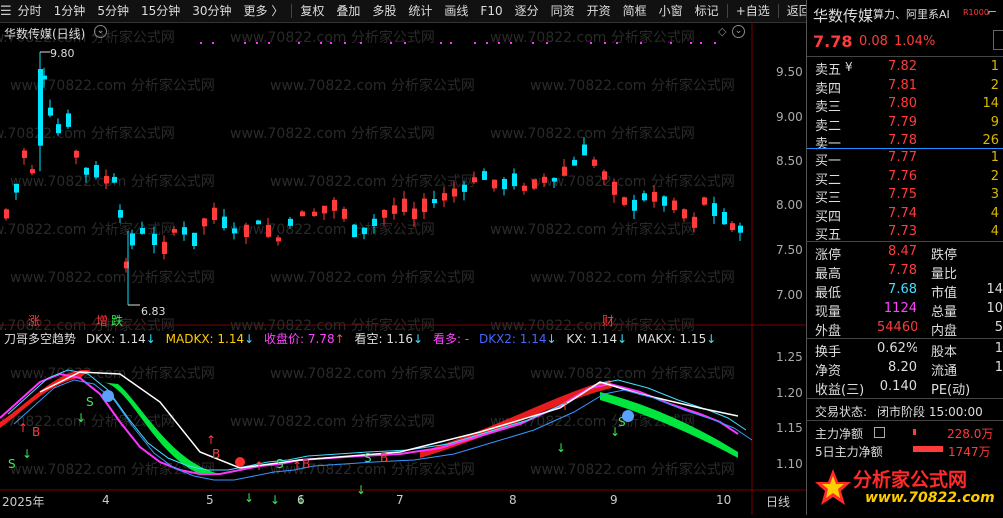 The width and height of the screenshot is (1003, 518). Describe the element at coordinates (299, 339) in the screenshot. I see `close-value: 收盘价: 7.78` at that location.